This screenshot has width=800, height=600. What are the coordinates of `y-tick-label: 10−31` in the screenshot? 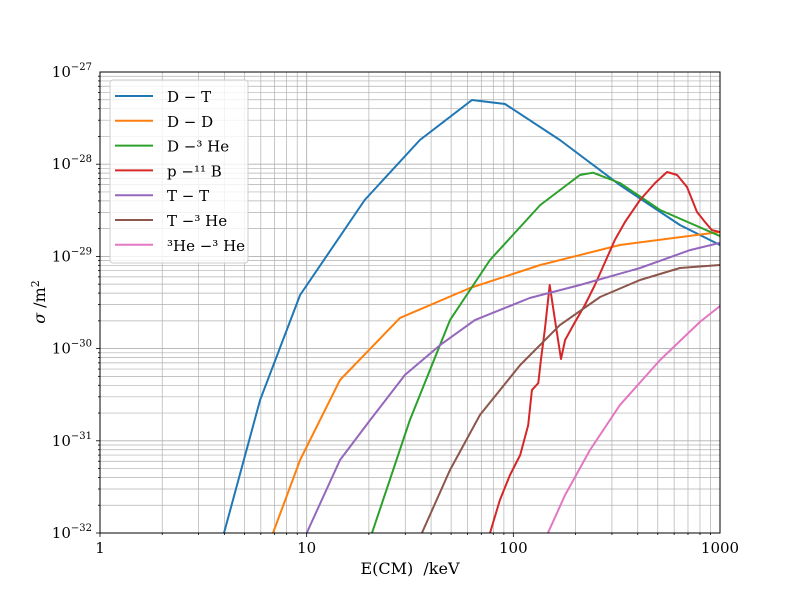 It's located at (72, 440).